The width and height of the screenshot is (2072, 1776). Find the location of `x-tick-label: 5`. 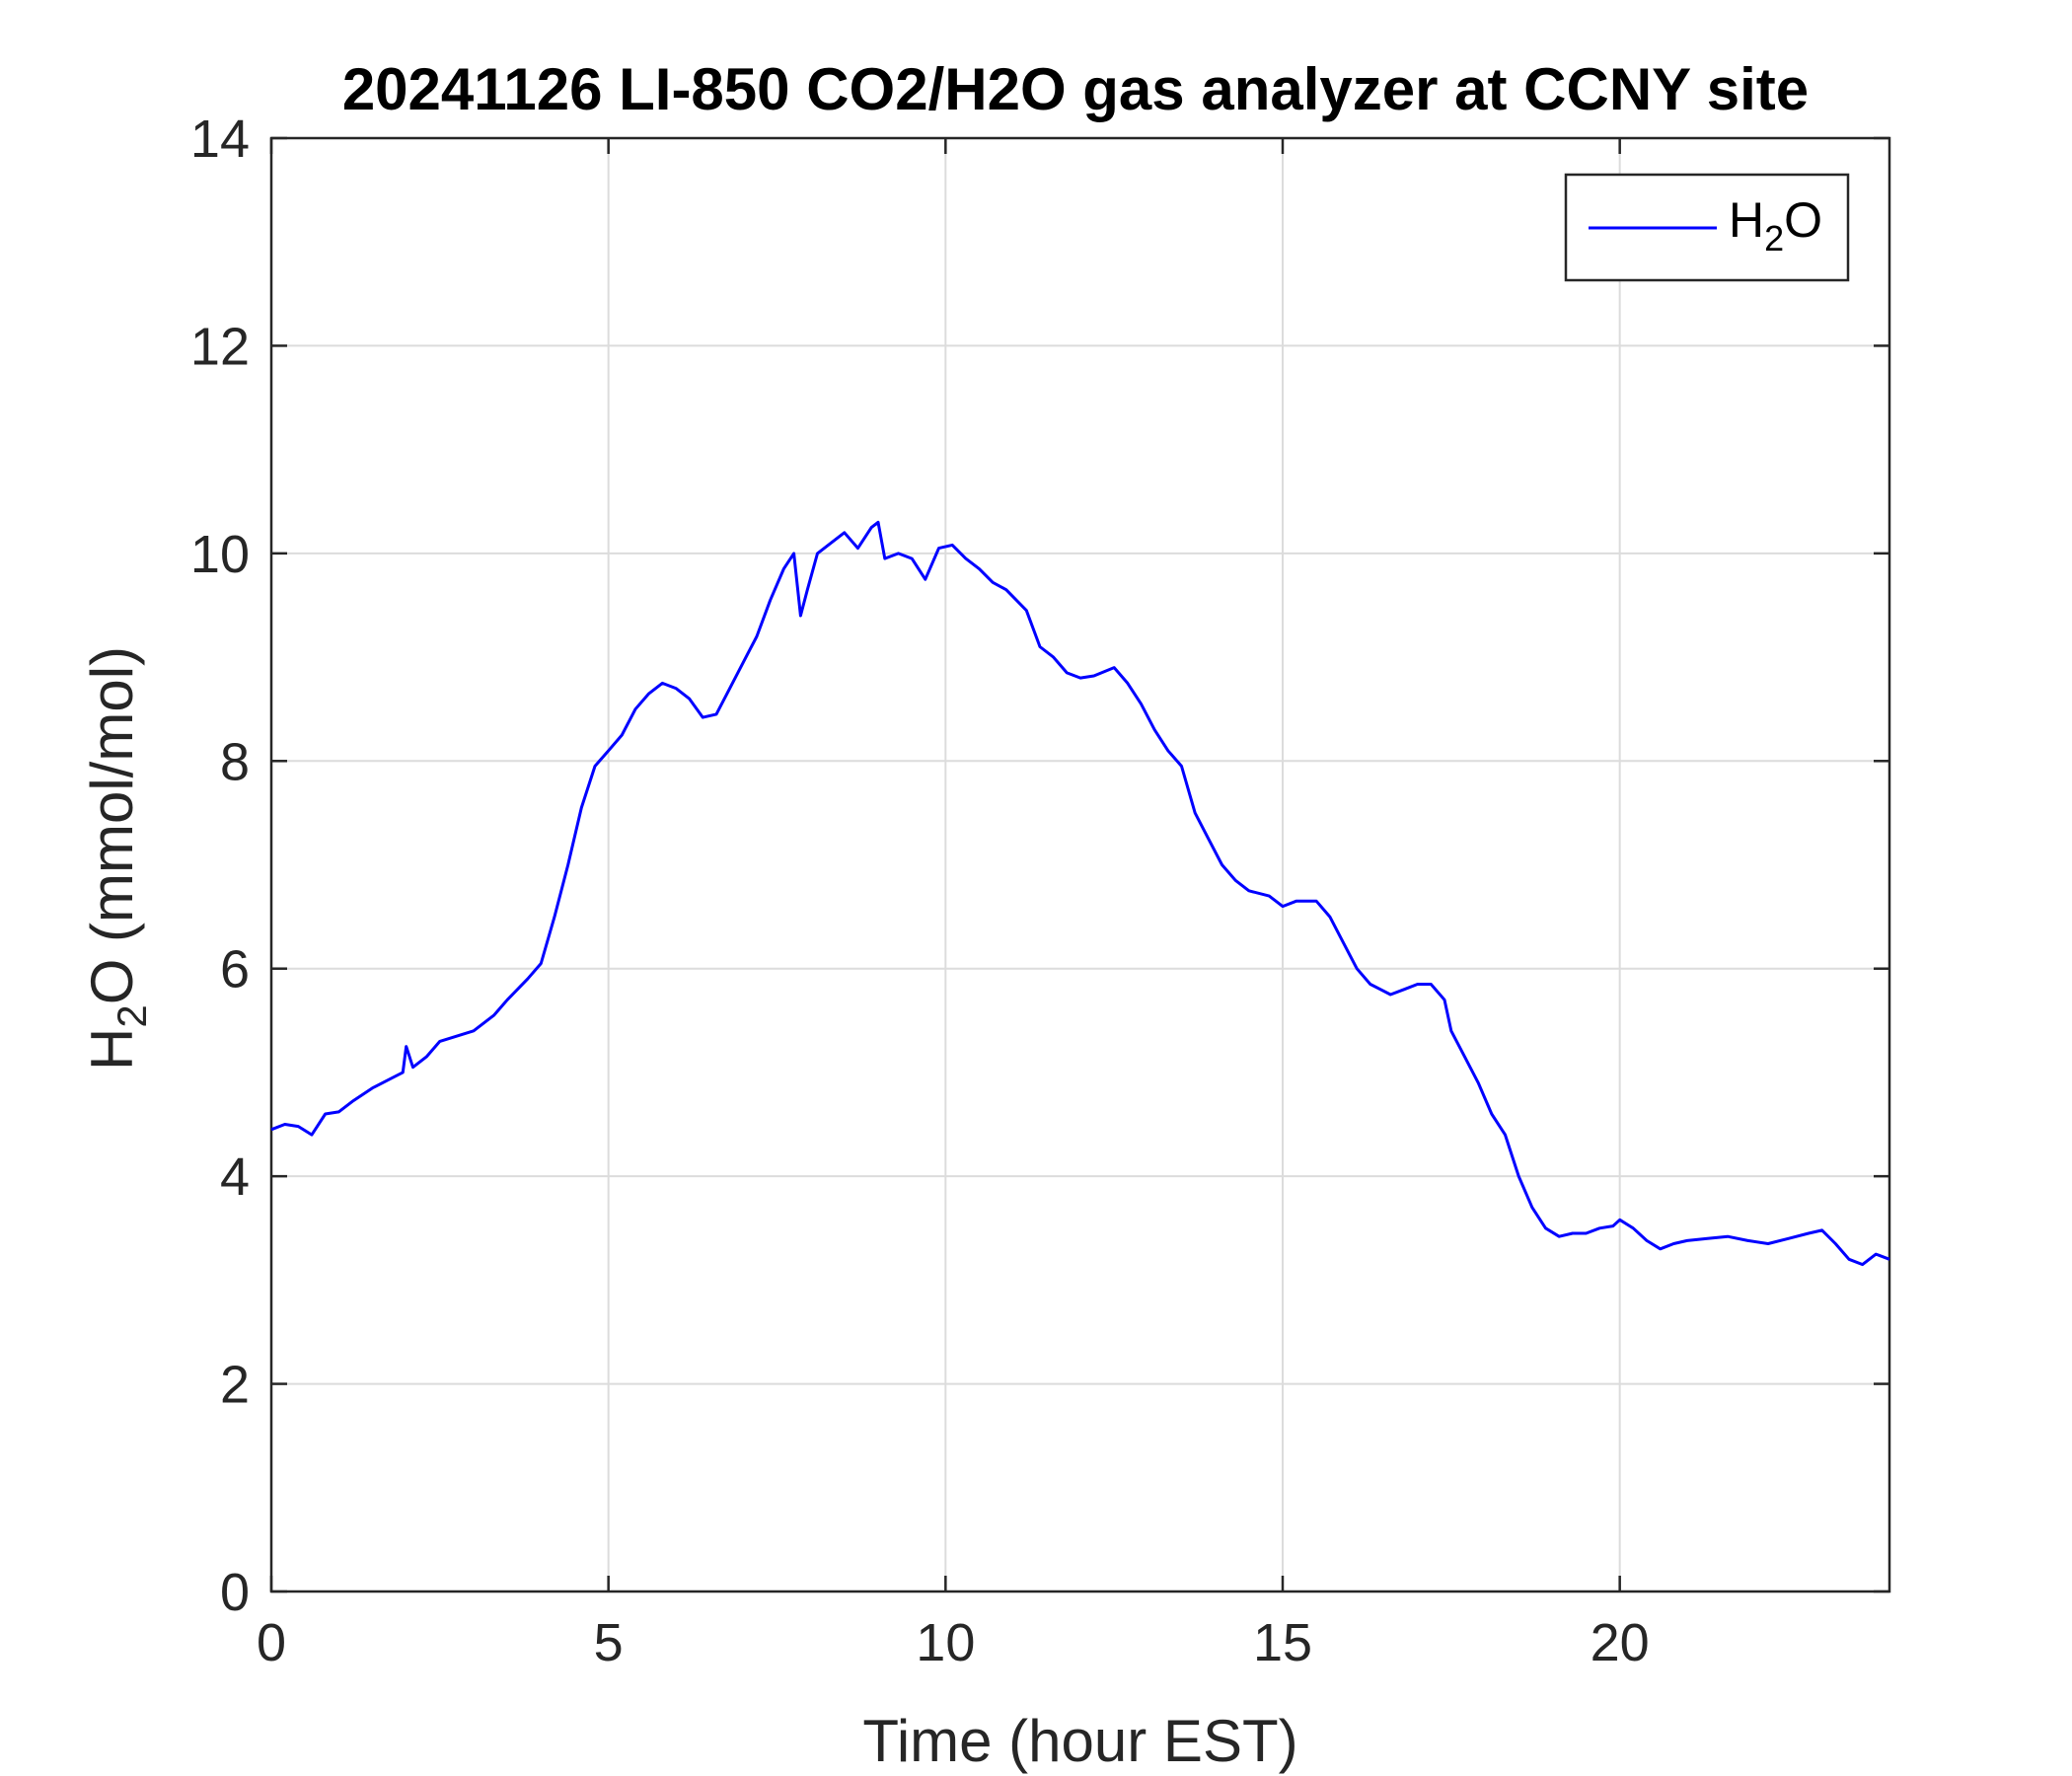

x-tick-label: 5 is located at coordinates (609, 1643).